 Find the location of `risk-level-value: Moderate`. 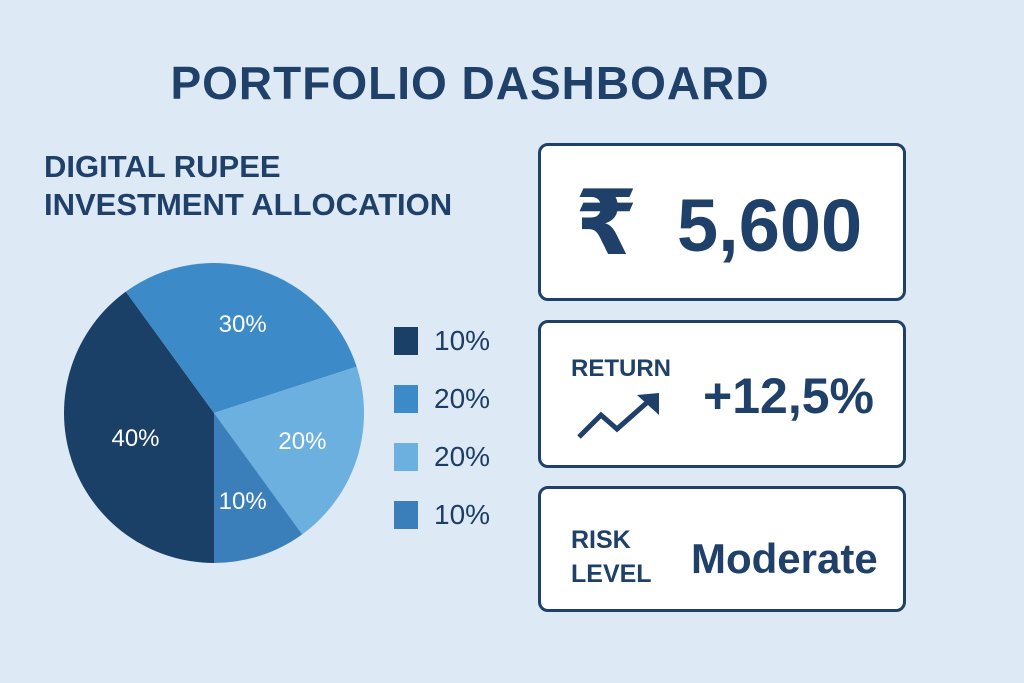

risk-level-value: Moderate is located at coordinates (784, 558).